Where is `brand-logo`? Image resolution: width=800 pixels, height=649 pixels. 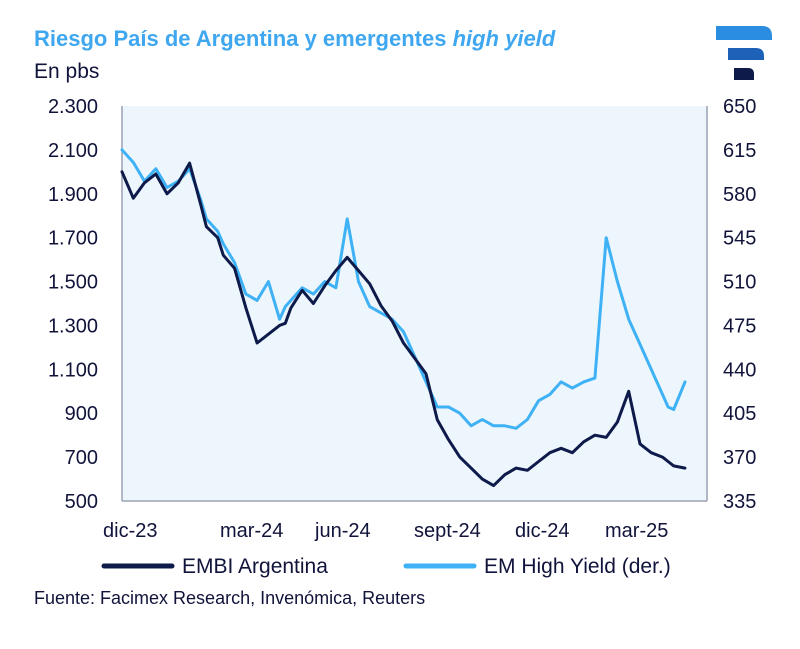
brand-logo is located at coordinates (744, 53).